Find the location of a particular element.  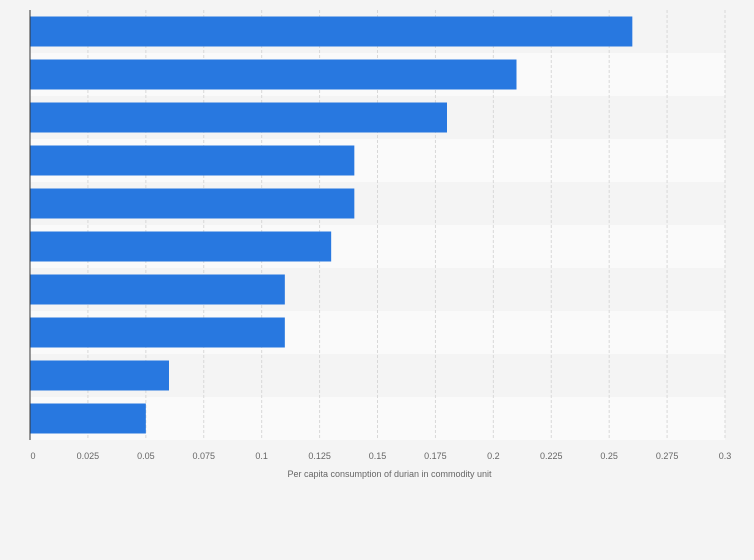

x-tick-label: 0.1 is located at coordinates (261, 456).